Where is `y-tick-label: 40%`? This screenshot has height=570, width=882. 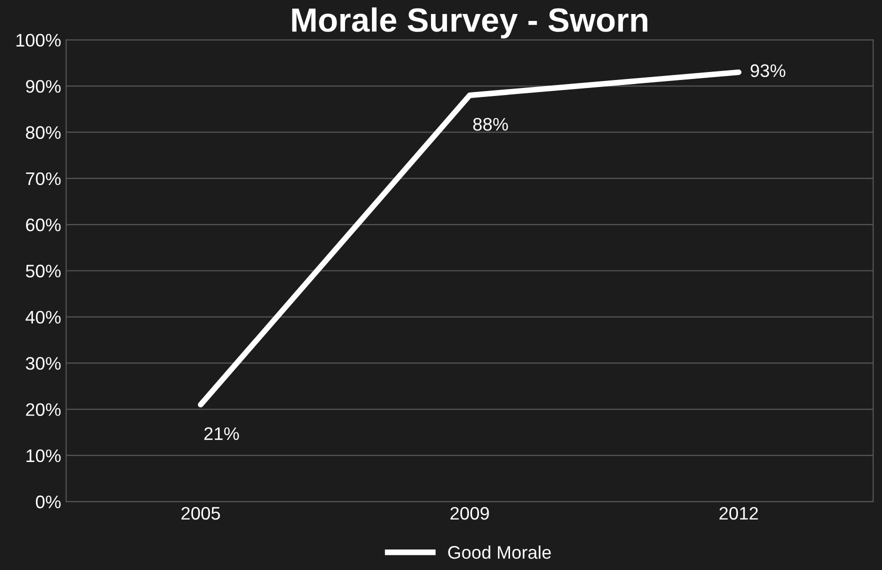
y-tick-label: 40% is located at coordinates (43, 317).